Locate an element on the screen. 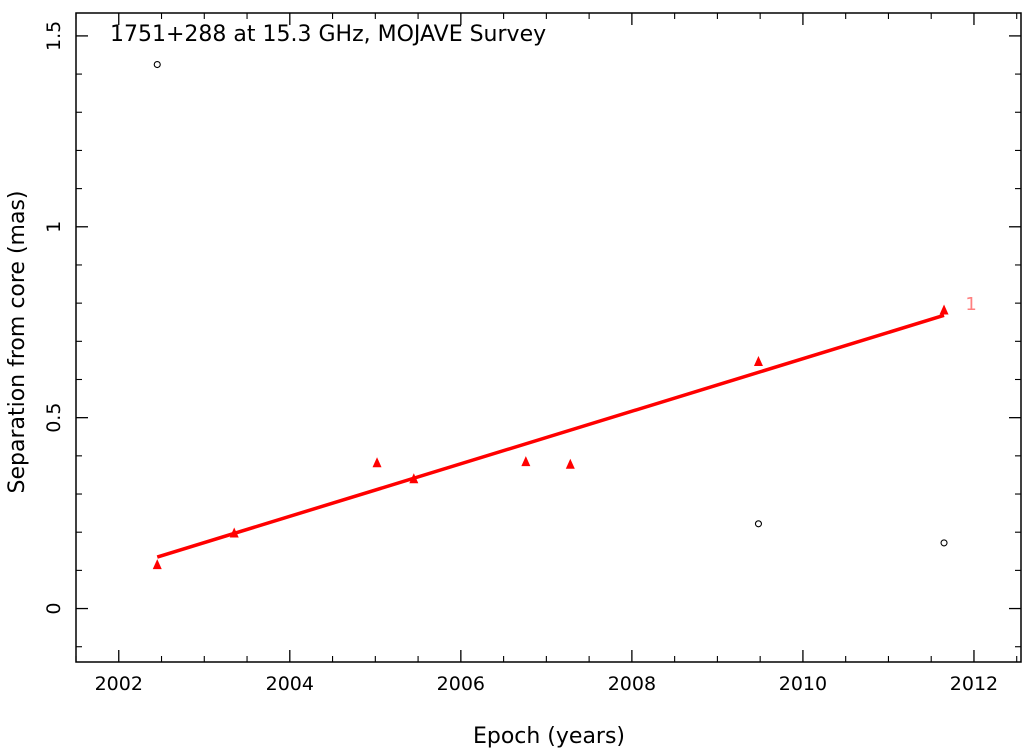 The width and height of the screenshot is (1027, 750). x-tick-label: 2010 is located at coordinates (803, 684).